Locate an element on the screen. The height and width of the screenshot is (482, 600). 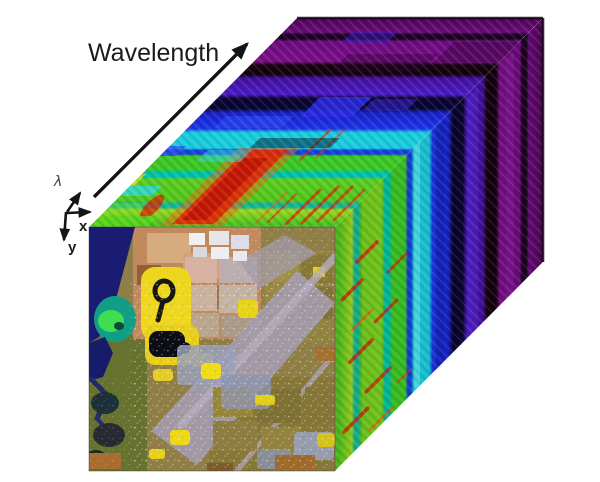
wavelength-arrow is located at coordinates (170, 120).